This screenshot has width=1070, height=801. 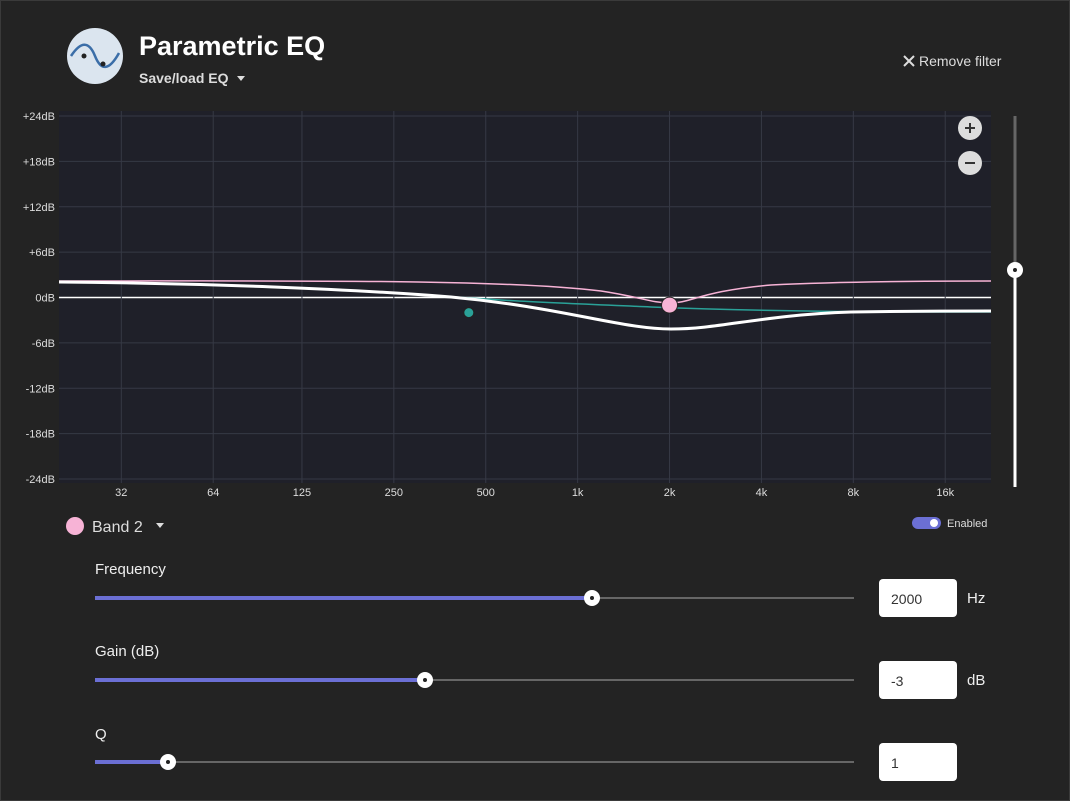 I want to click on logo-wave, so click(x=95, y=56).